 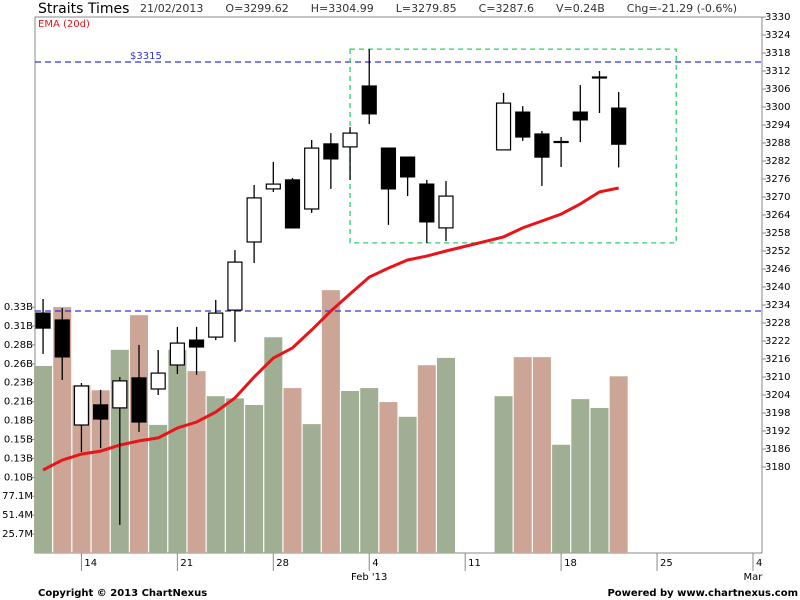 I want to click on y2-tick-label: 0.31B, so click(x=18, y=326).